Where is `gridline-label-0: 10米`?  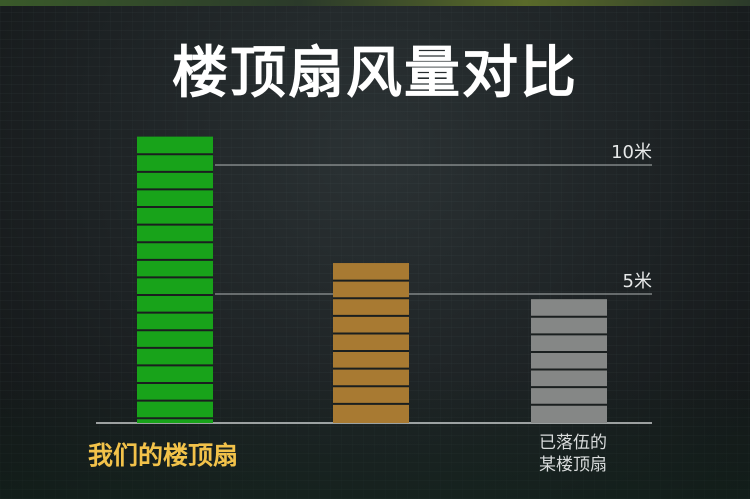
gridline-label-0: 10米 is located at coordinates (631, 152).